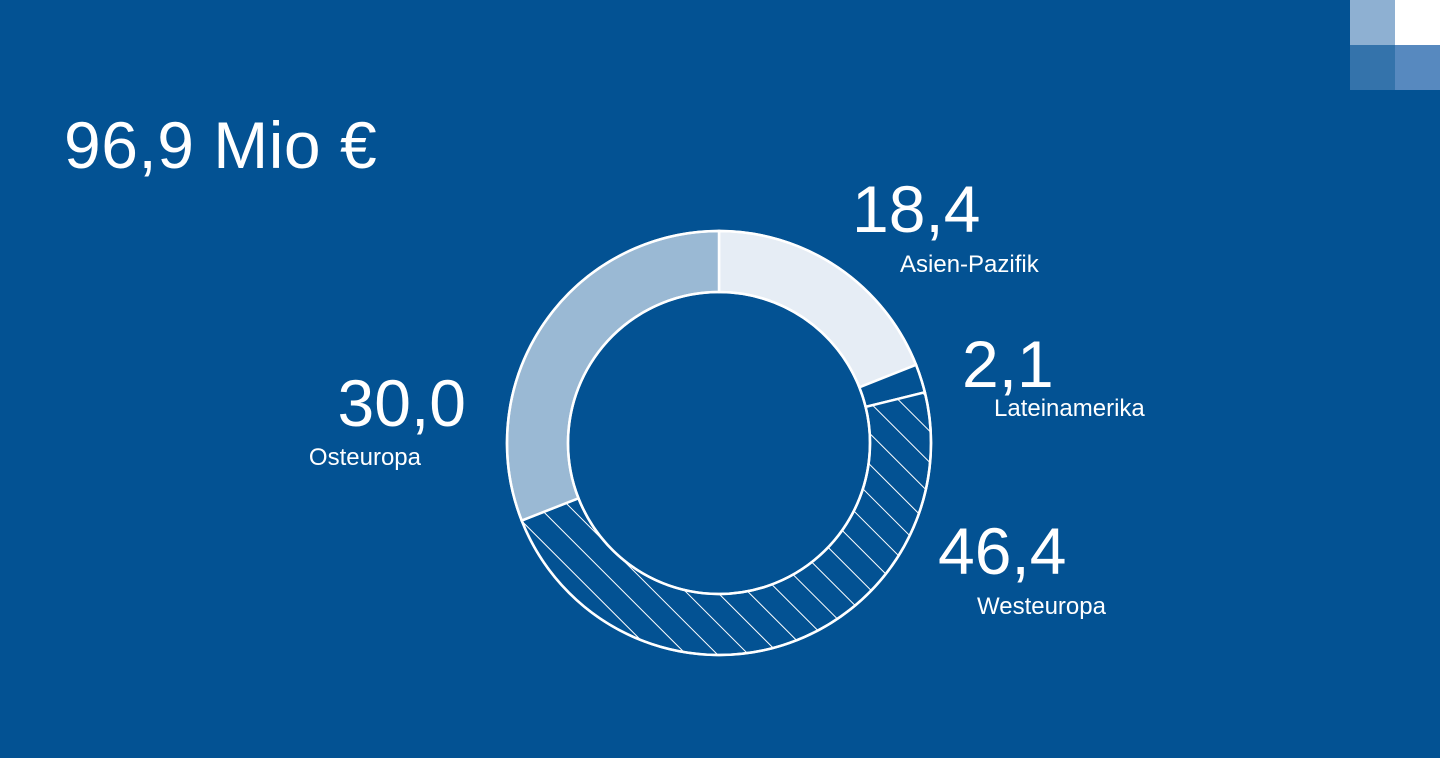 The height and width of the screenshot is (758, 1440). What do you see at coordinates (969, 264) in the screenshot?
I see `category-label-asien-pazifik: Asien-Pazifik` at bounding box center [969, 264].